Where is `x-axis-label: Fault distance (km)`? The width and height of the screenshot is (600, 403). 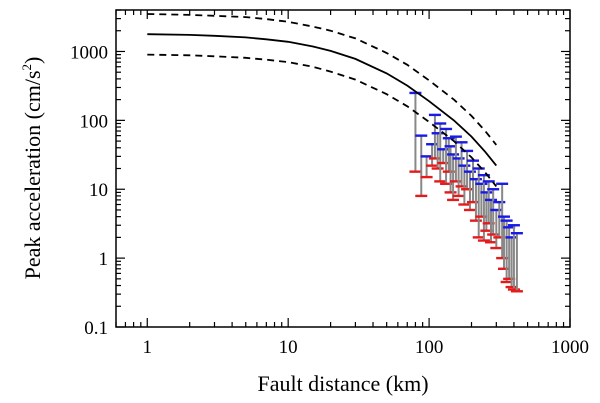 x-axis-label: Fault distance (km) is located at coordinates (342, 383).